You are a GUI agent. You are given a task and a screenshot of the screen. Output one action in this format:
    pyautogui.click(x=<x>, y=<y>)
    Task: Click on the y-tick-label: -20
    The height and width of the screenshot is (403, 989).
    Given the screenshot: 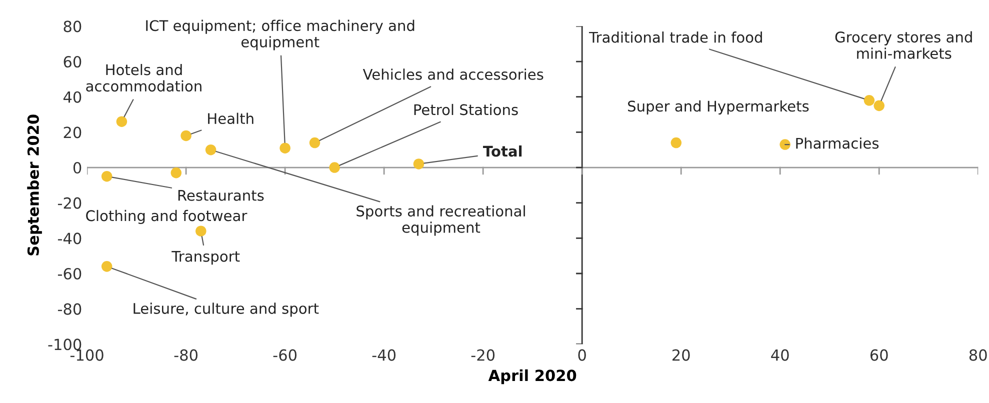 What is the action you would take?
    pyautogui.click(x=70, y=203)
    